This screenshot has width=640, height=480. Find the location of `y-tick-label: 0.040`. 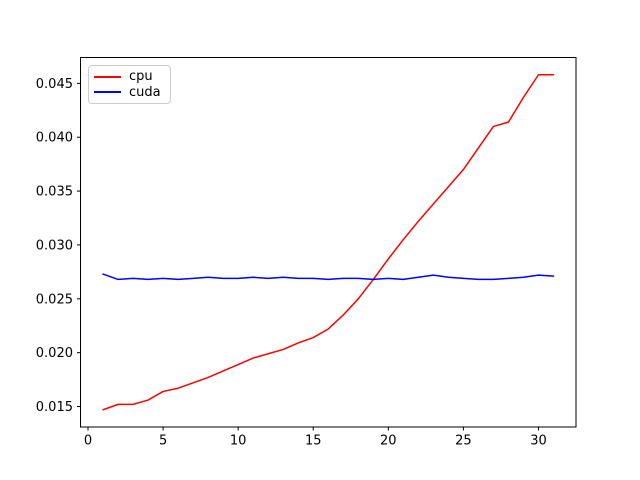

y-tick-label: 0.040 is located at coordinates (54, 138).